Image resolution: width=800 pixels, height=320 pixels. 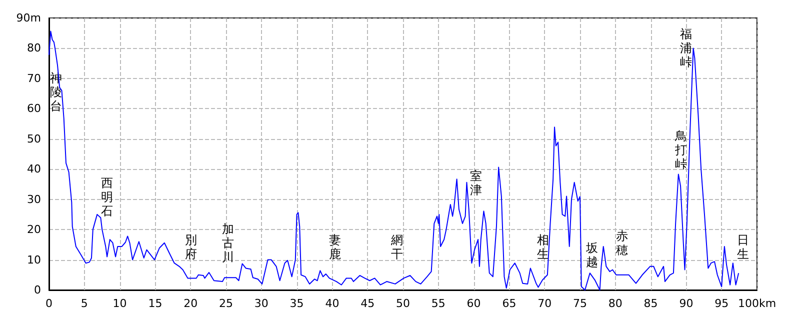 What do you see at coordinates (476, 183) in the screenshot?
I see `annotation: 室津` at bounding box center [476, 183].